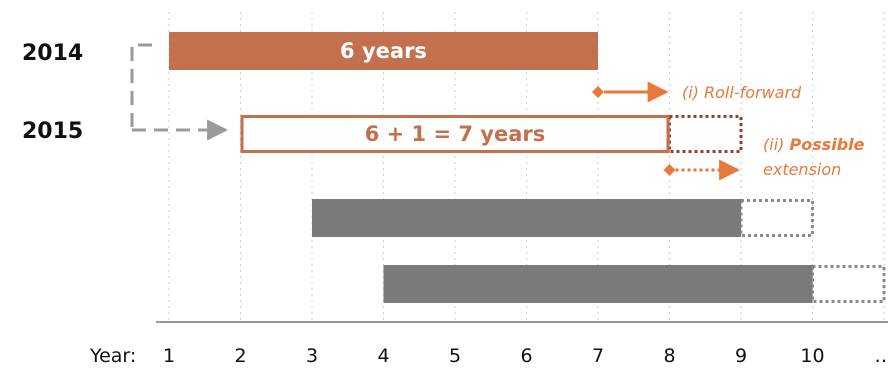 The height and width of the screenshot is (379, 888). What do you see at coordinates (52, 53) in the screenshot?
I see `row-label-2014: 2014` at bounding box center [52, 53].